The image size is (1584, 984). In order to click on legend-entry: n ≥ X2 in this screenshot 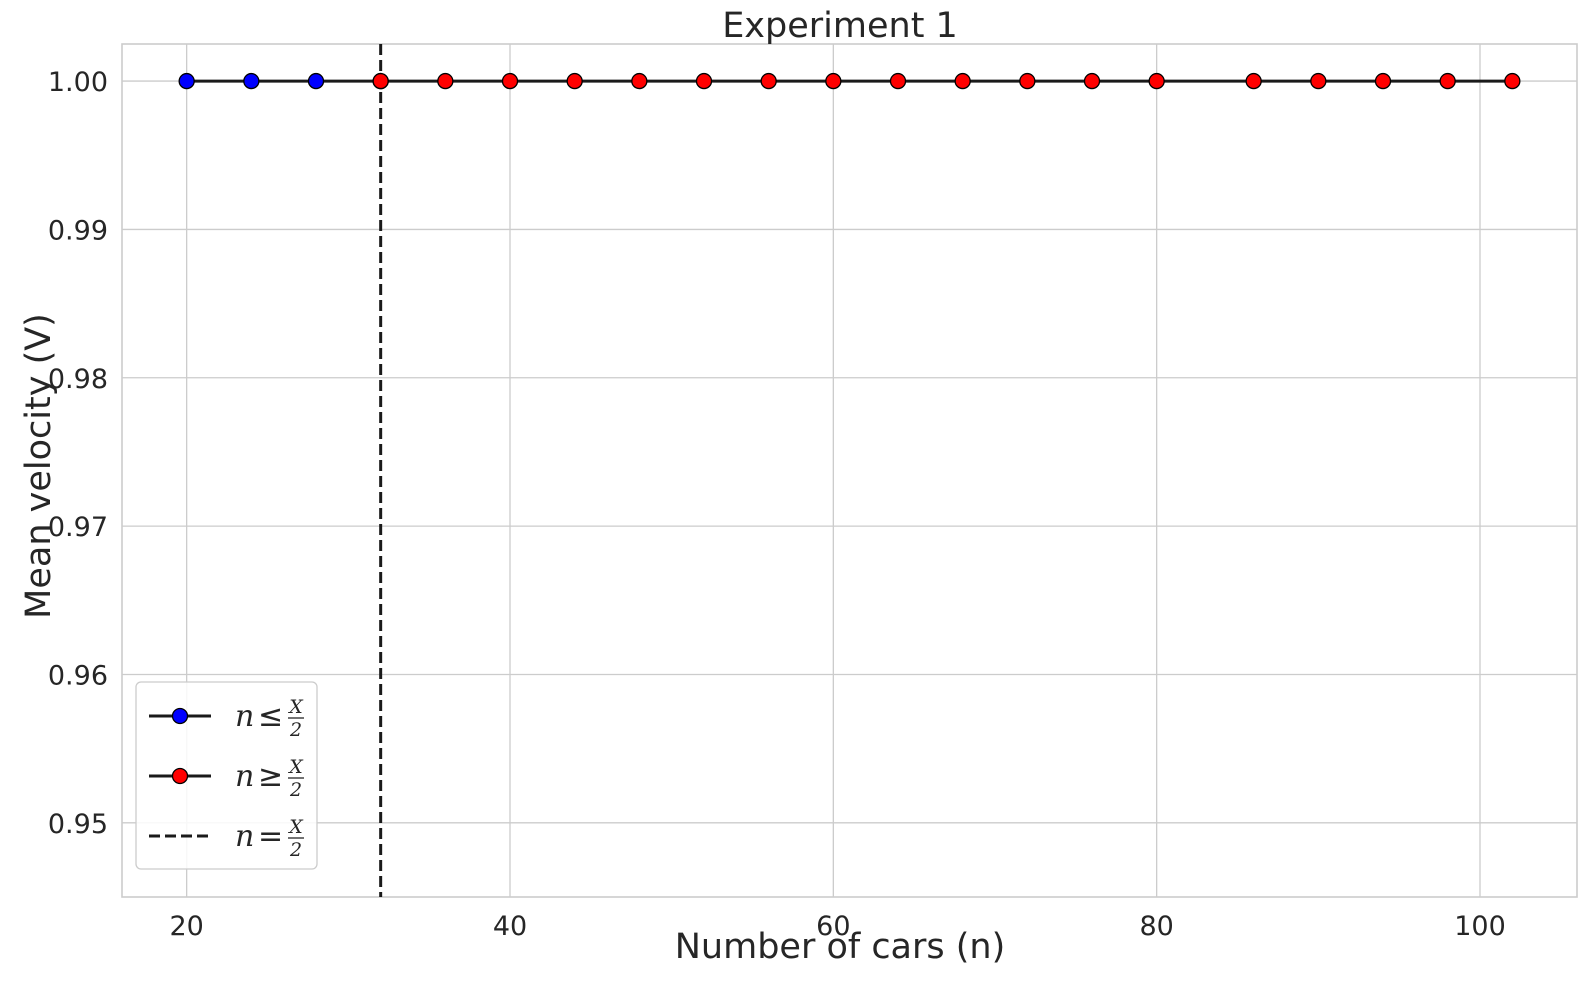, I will do `click(226, 778)`.